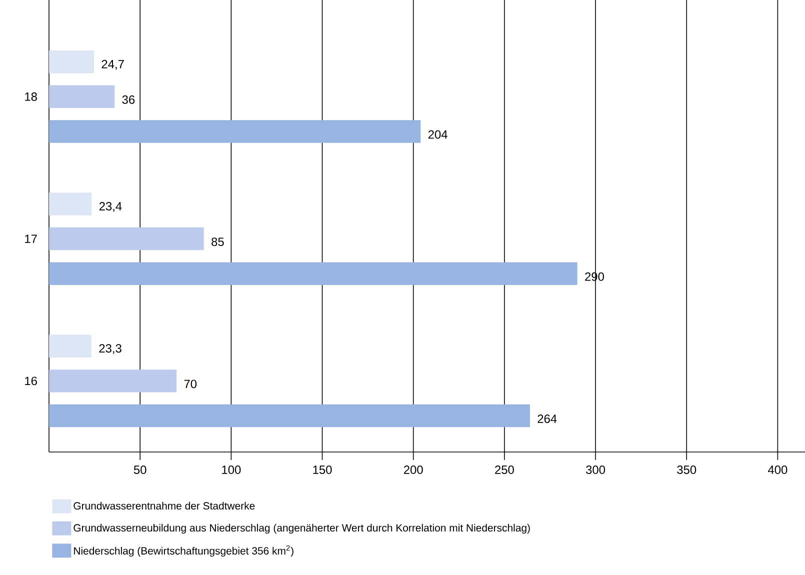 This screenshot has height=575, width=805. I want to click on x-tick-label: 50, so click(140, 470).